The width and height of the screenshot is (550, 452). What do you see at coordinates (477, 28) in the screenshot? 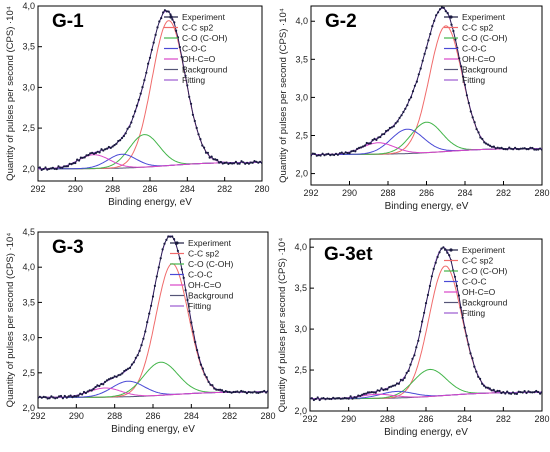
I see `legend-item: C-C sp2` at bounding box center [477, 28].